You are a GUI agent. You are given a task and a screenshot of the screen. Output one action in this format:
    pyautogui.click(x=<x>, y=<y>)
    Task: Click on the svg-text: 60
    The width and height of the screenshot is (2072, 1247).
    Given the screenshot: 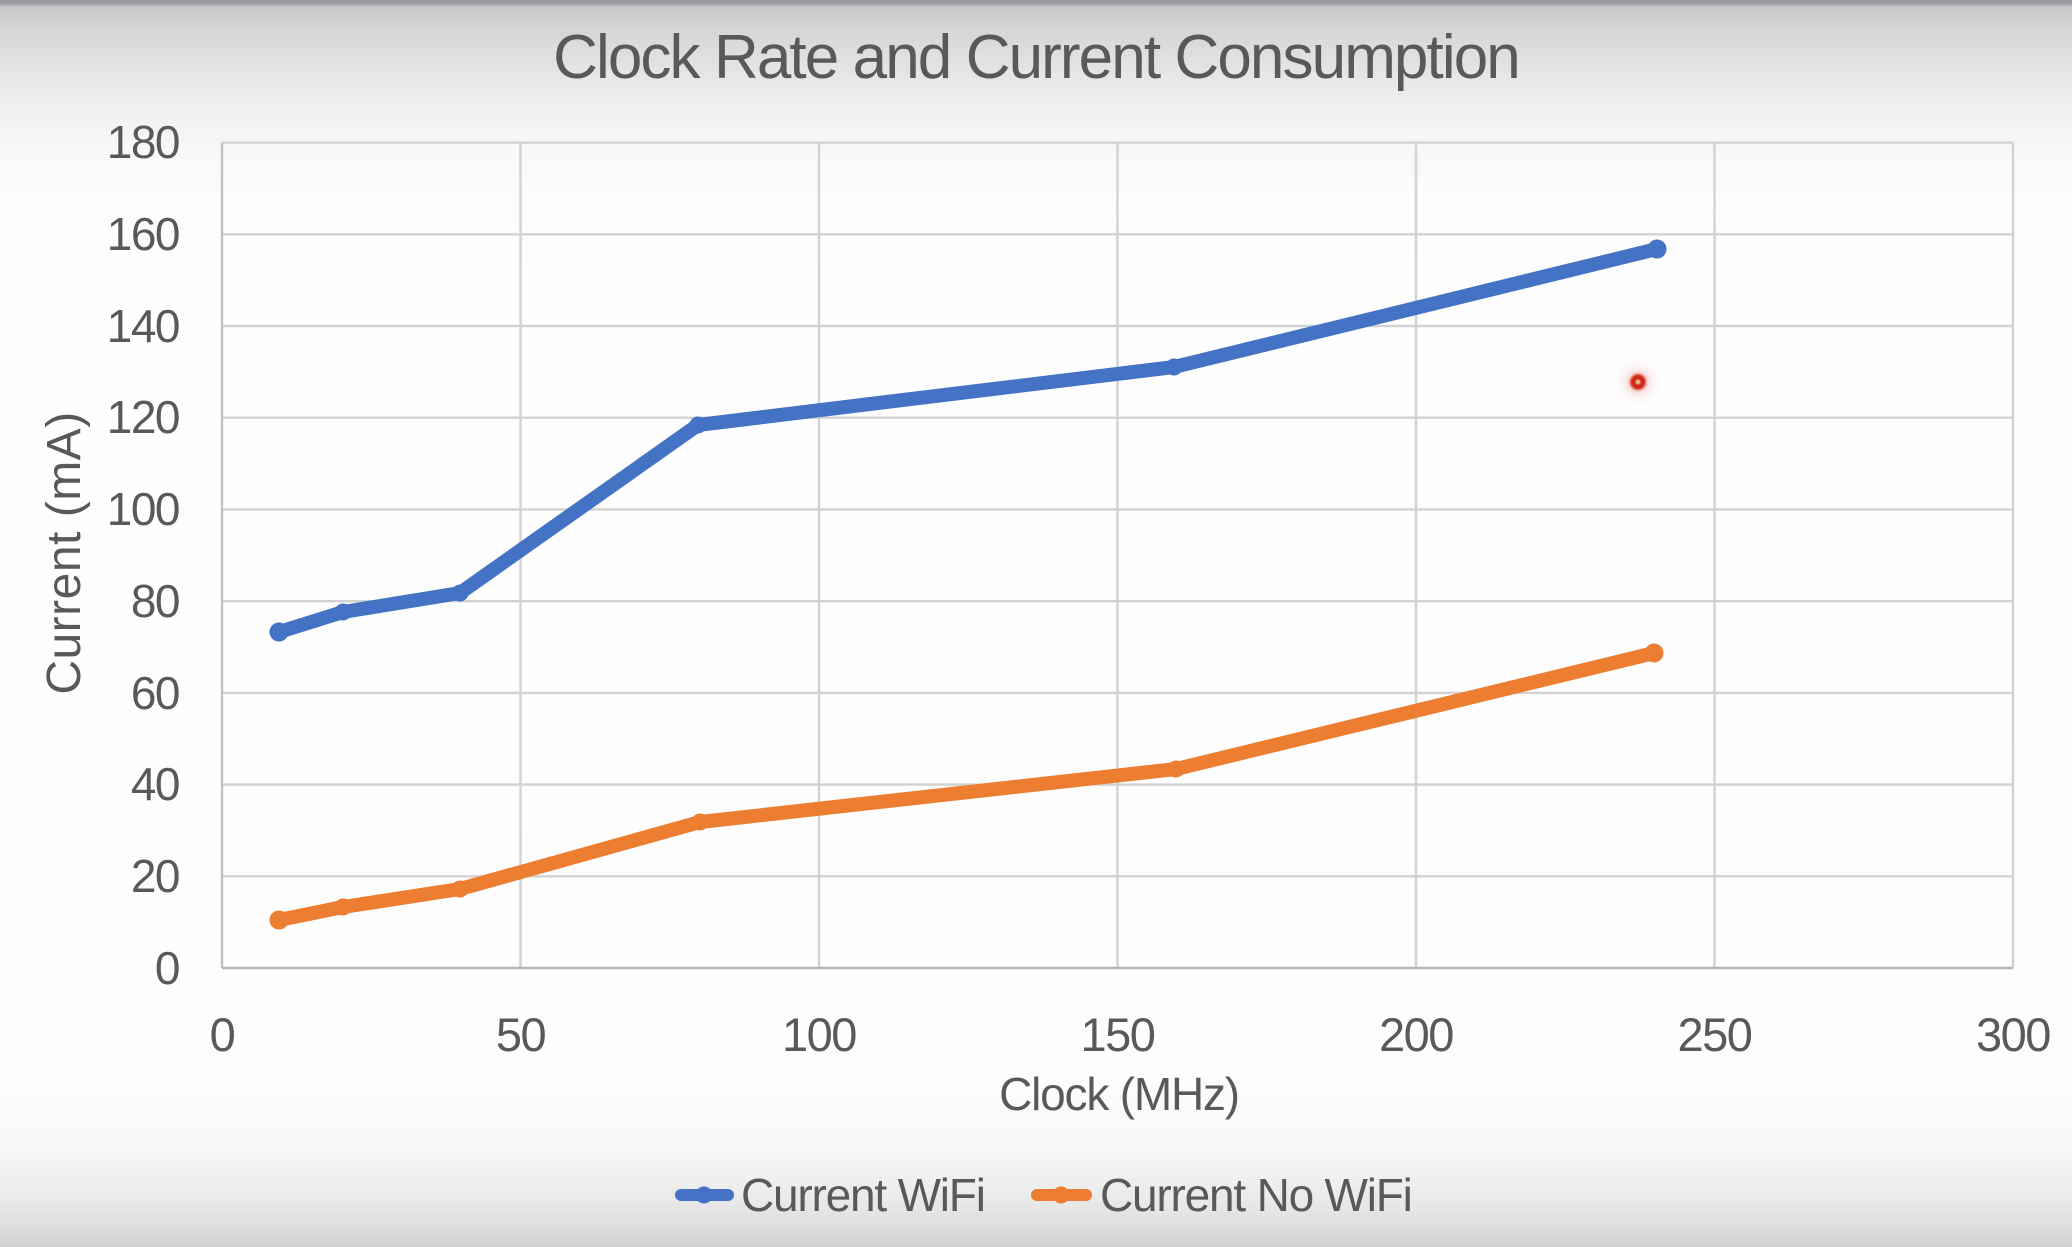 What is the action you would take?
    pyautogui.click(x=155, y=693)
    